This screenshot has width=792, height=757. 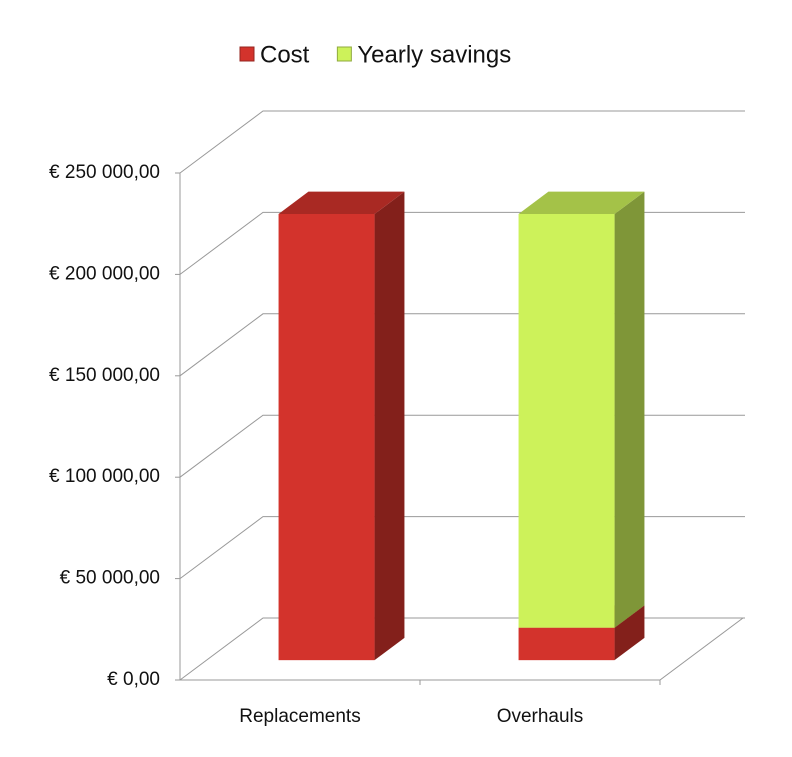 I want to click on y-tick-label: € 250 000,00, so click(x=104, y=172).